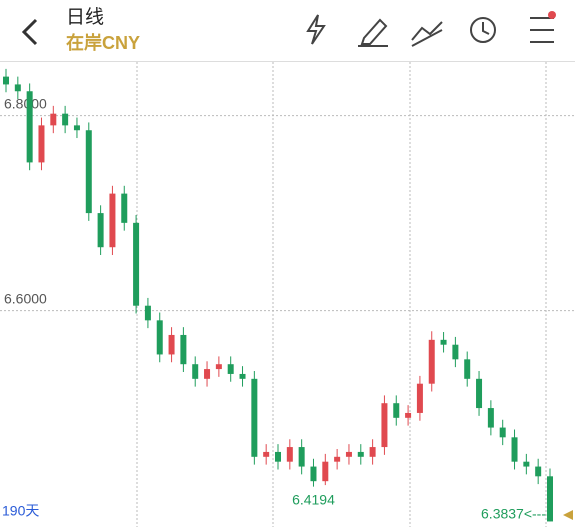  Describe the element at coordinates (316, 29) in the screenshot. I see `flash-icon` at that location.